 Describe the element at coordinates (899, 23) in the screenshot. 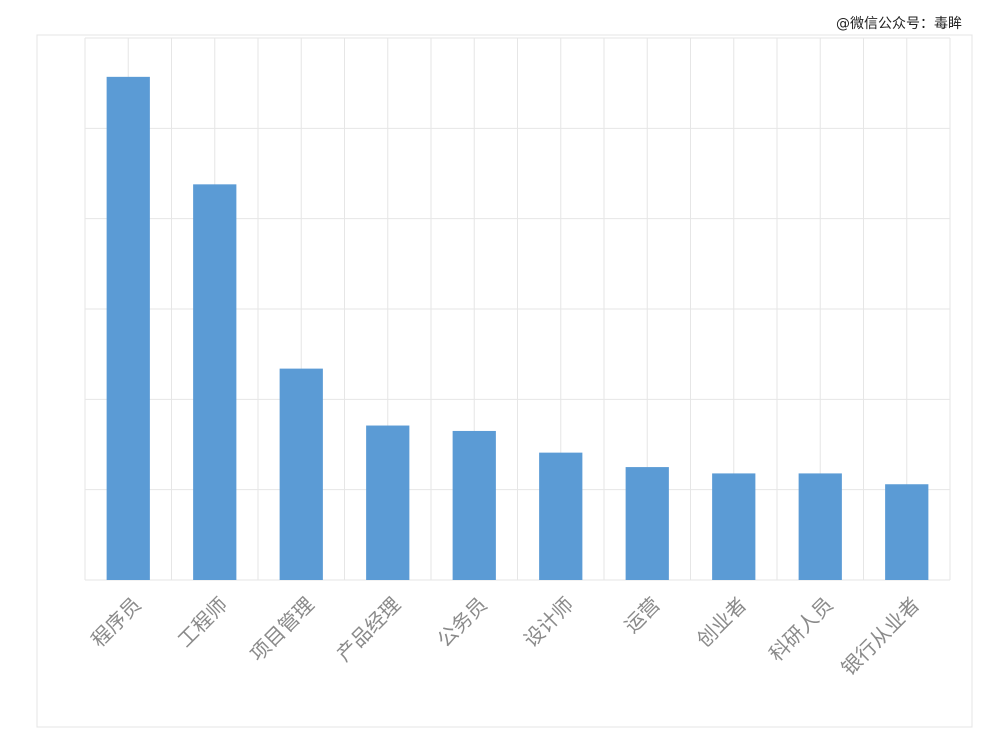

I see `watermark: @微信公众号：毒眸` at that location.